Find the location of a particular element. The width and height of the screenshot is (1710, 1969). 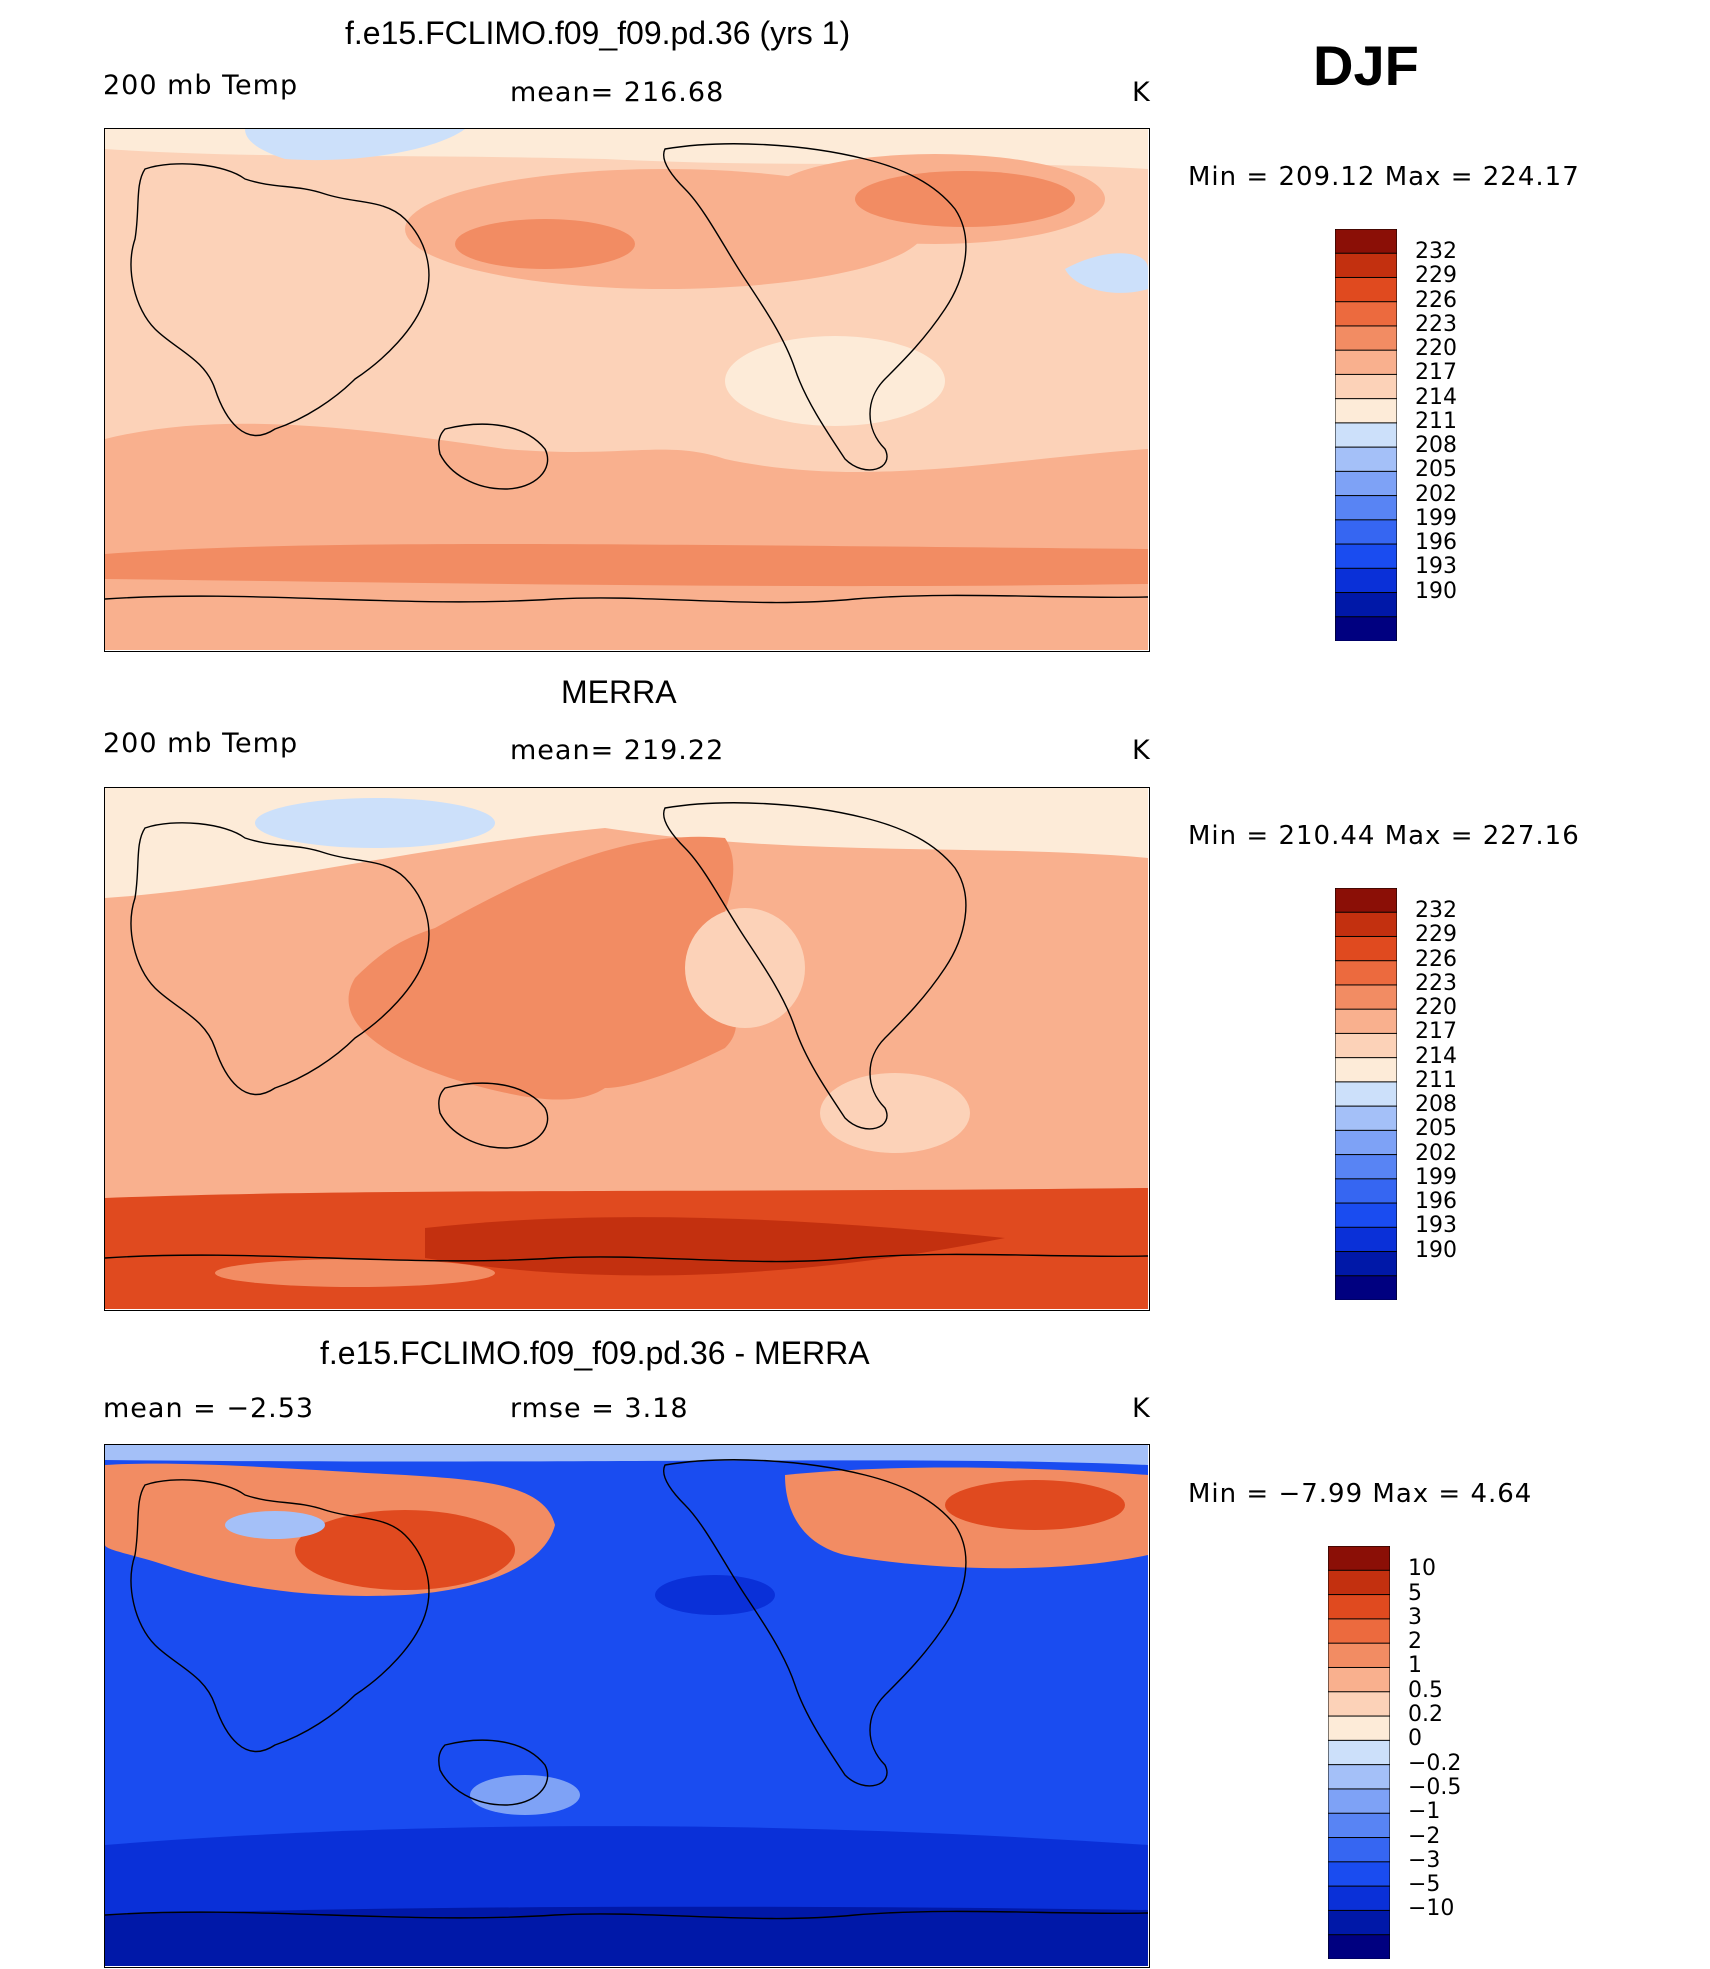

colorbar-tick-label: 202 is located at coordinates (1436, 494).